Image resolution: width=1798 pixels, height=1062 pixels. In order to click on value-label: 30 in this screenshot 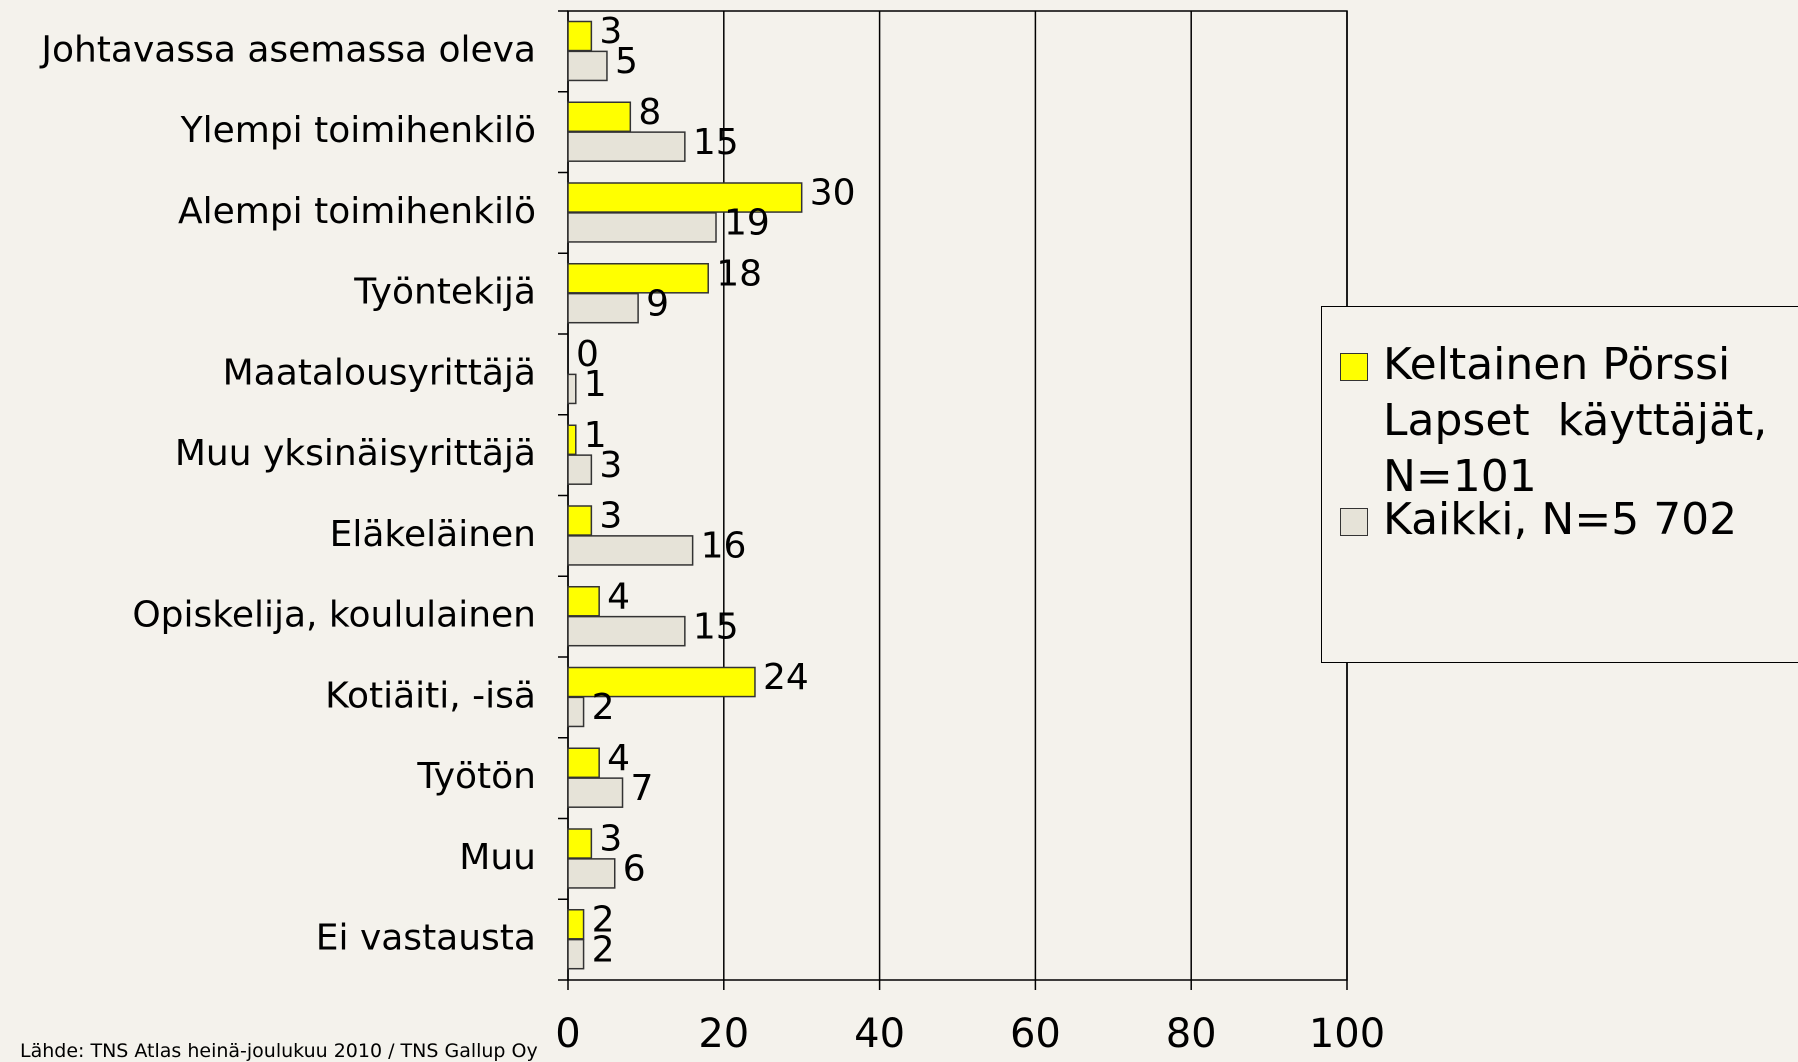, I will do `click(833, 193)`.